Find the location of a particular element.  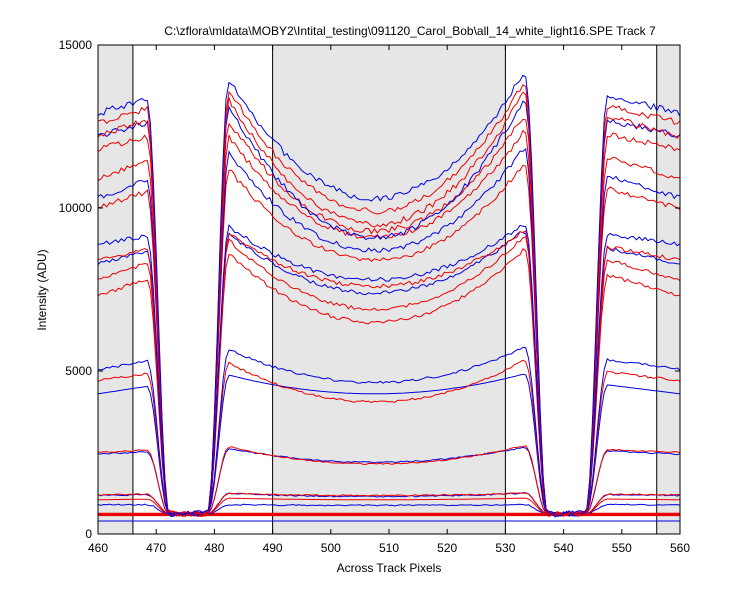

x-tick-label-3: 490 is located at coordinates (273, 548).